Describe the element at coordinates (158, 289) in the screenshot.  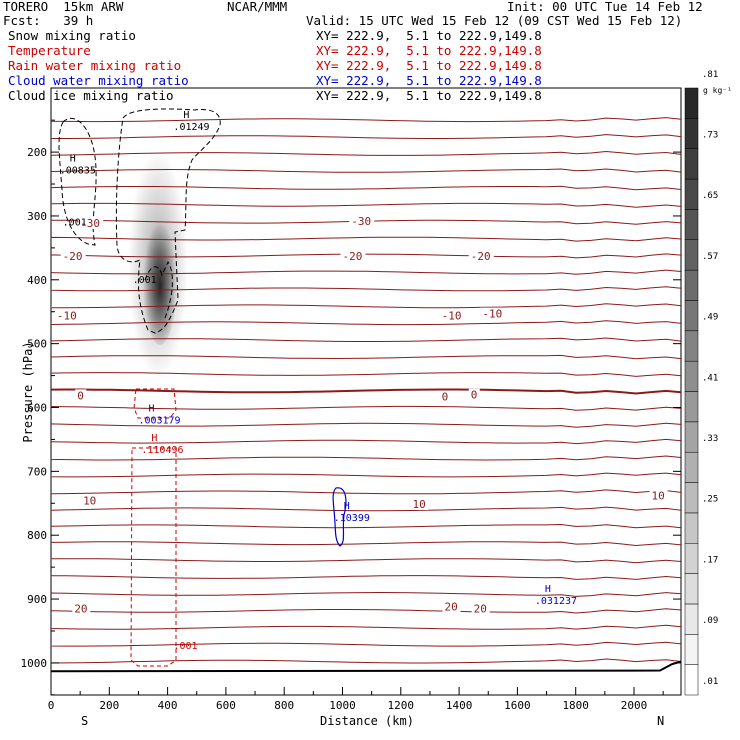
I see `cloud-ice-contour-inner` at that location.